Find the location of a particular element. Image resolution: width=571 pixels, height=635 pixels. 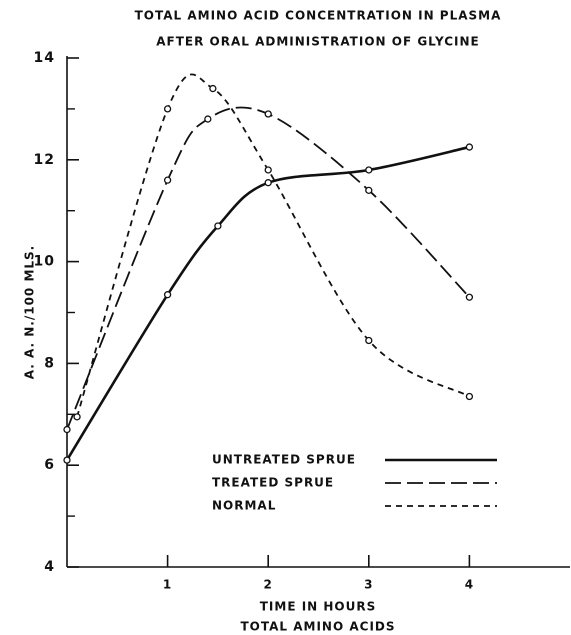

y-tick-label: 8 is located at coordinates (49, 363).